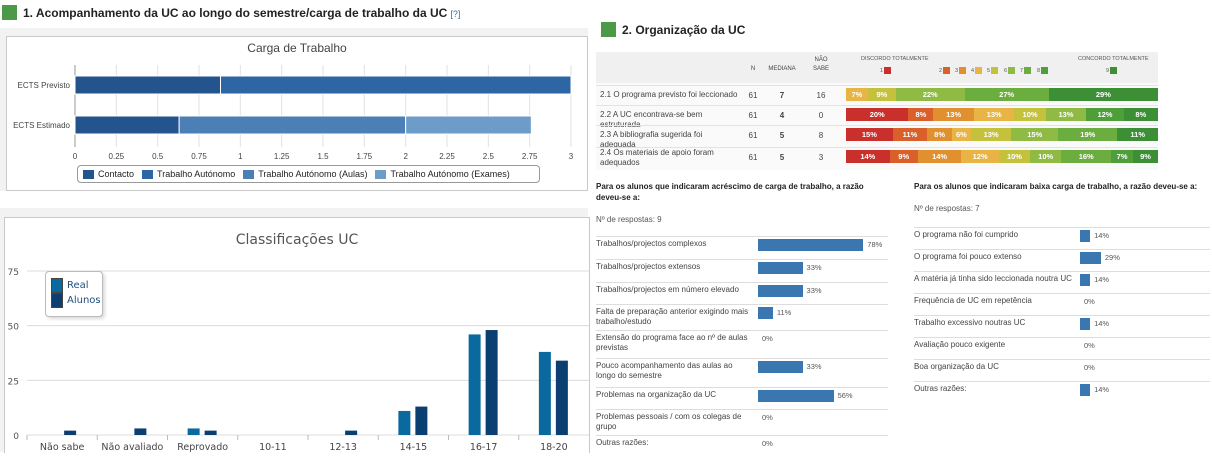 The image size is (1212, 458). What do you see at coordinates (202, 447) in the screenshot?
I see `category-label: Reprovado` at bounding box center [202, 447].